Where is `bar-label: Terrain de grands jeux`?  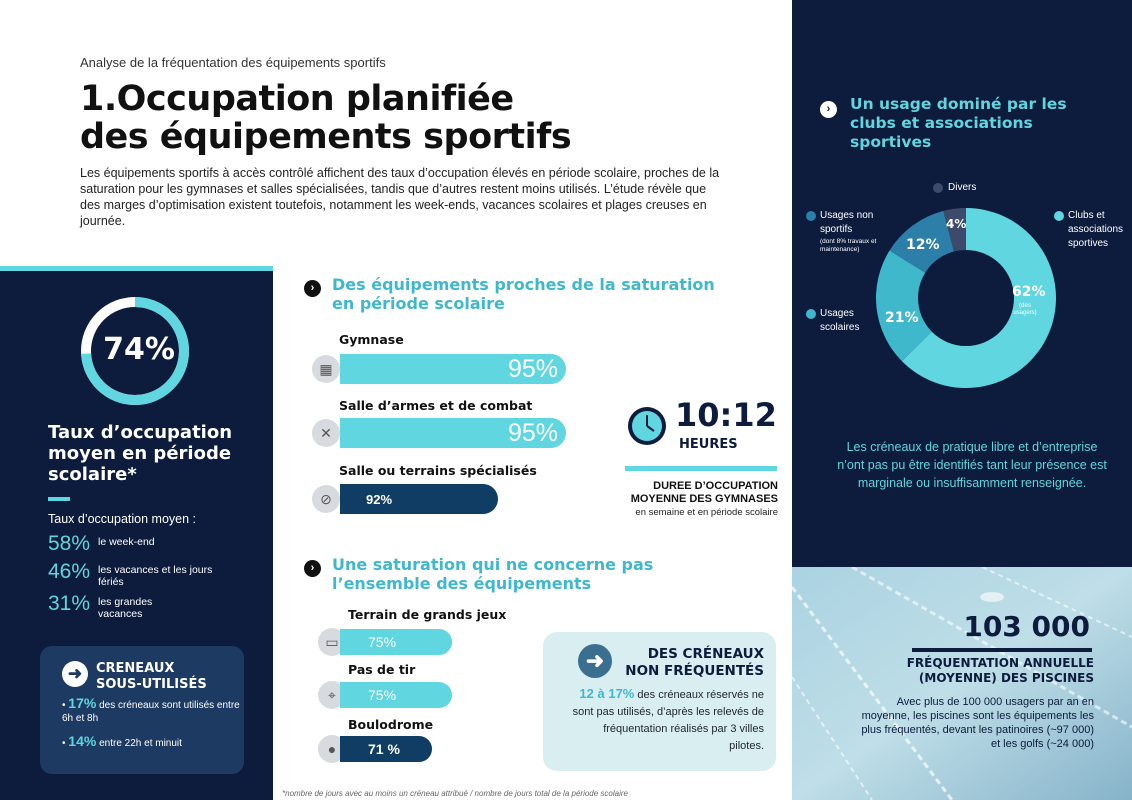 bar-label: Terrain de grands jeux is located at coordinates (427, 614).